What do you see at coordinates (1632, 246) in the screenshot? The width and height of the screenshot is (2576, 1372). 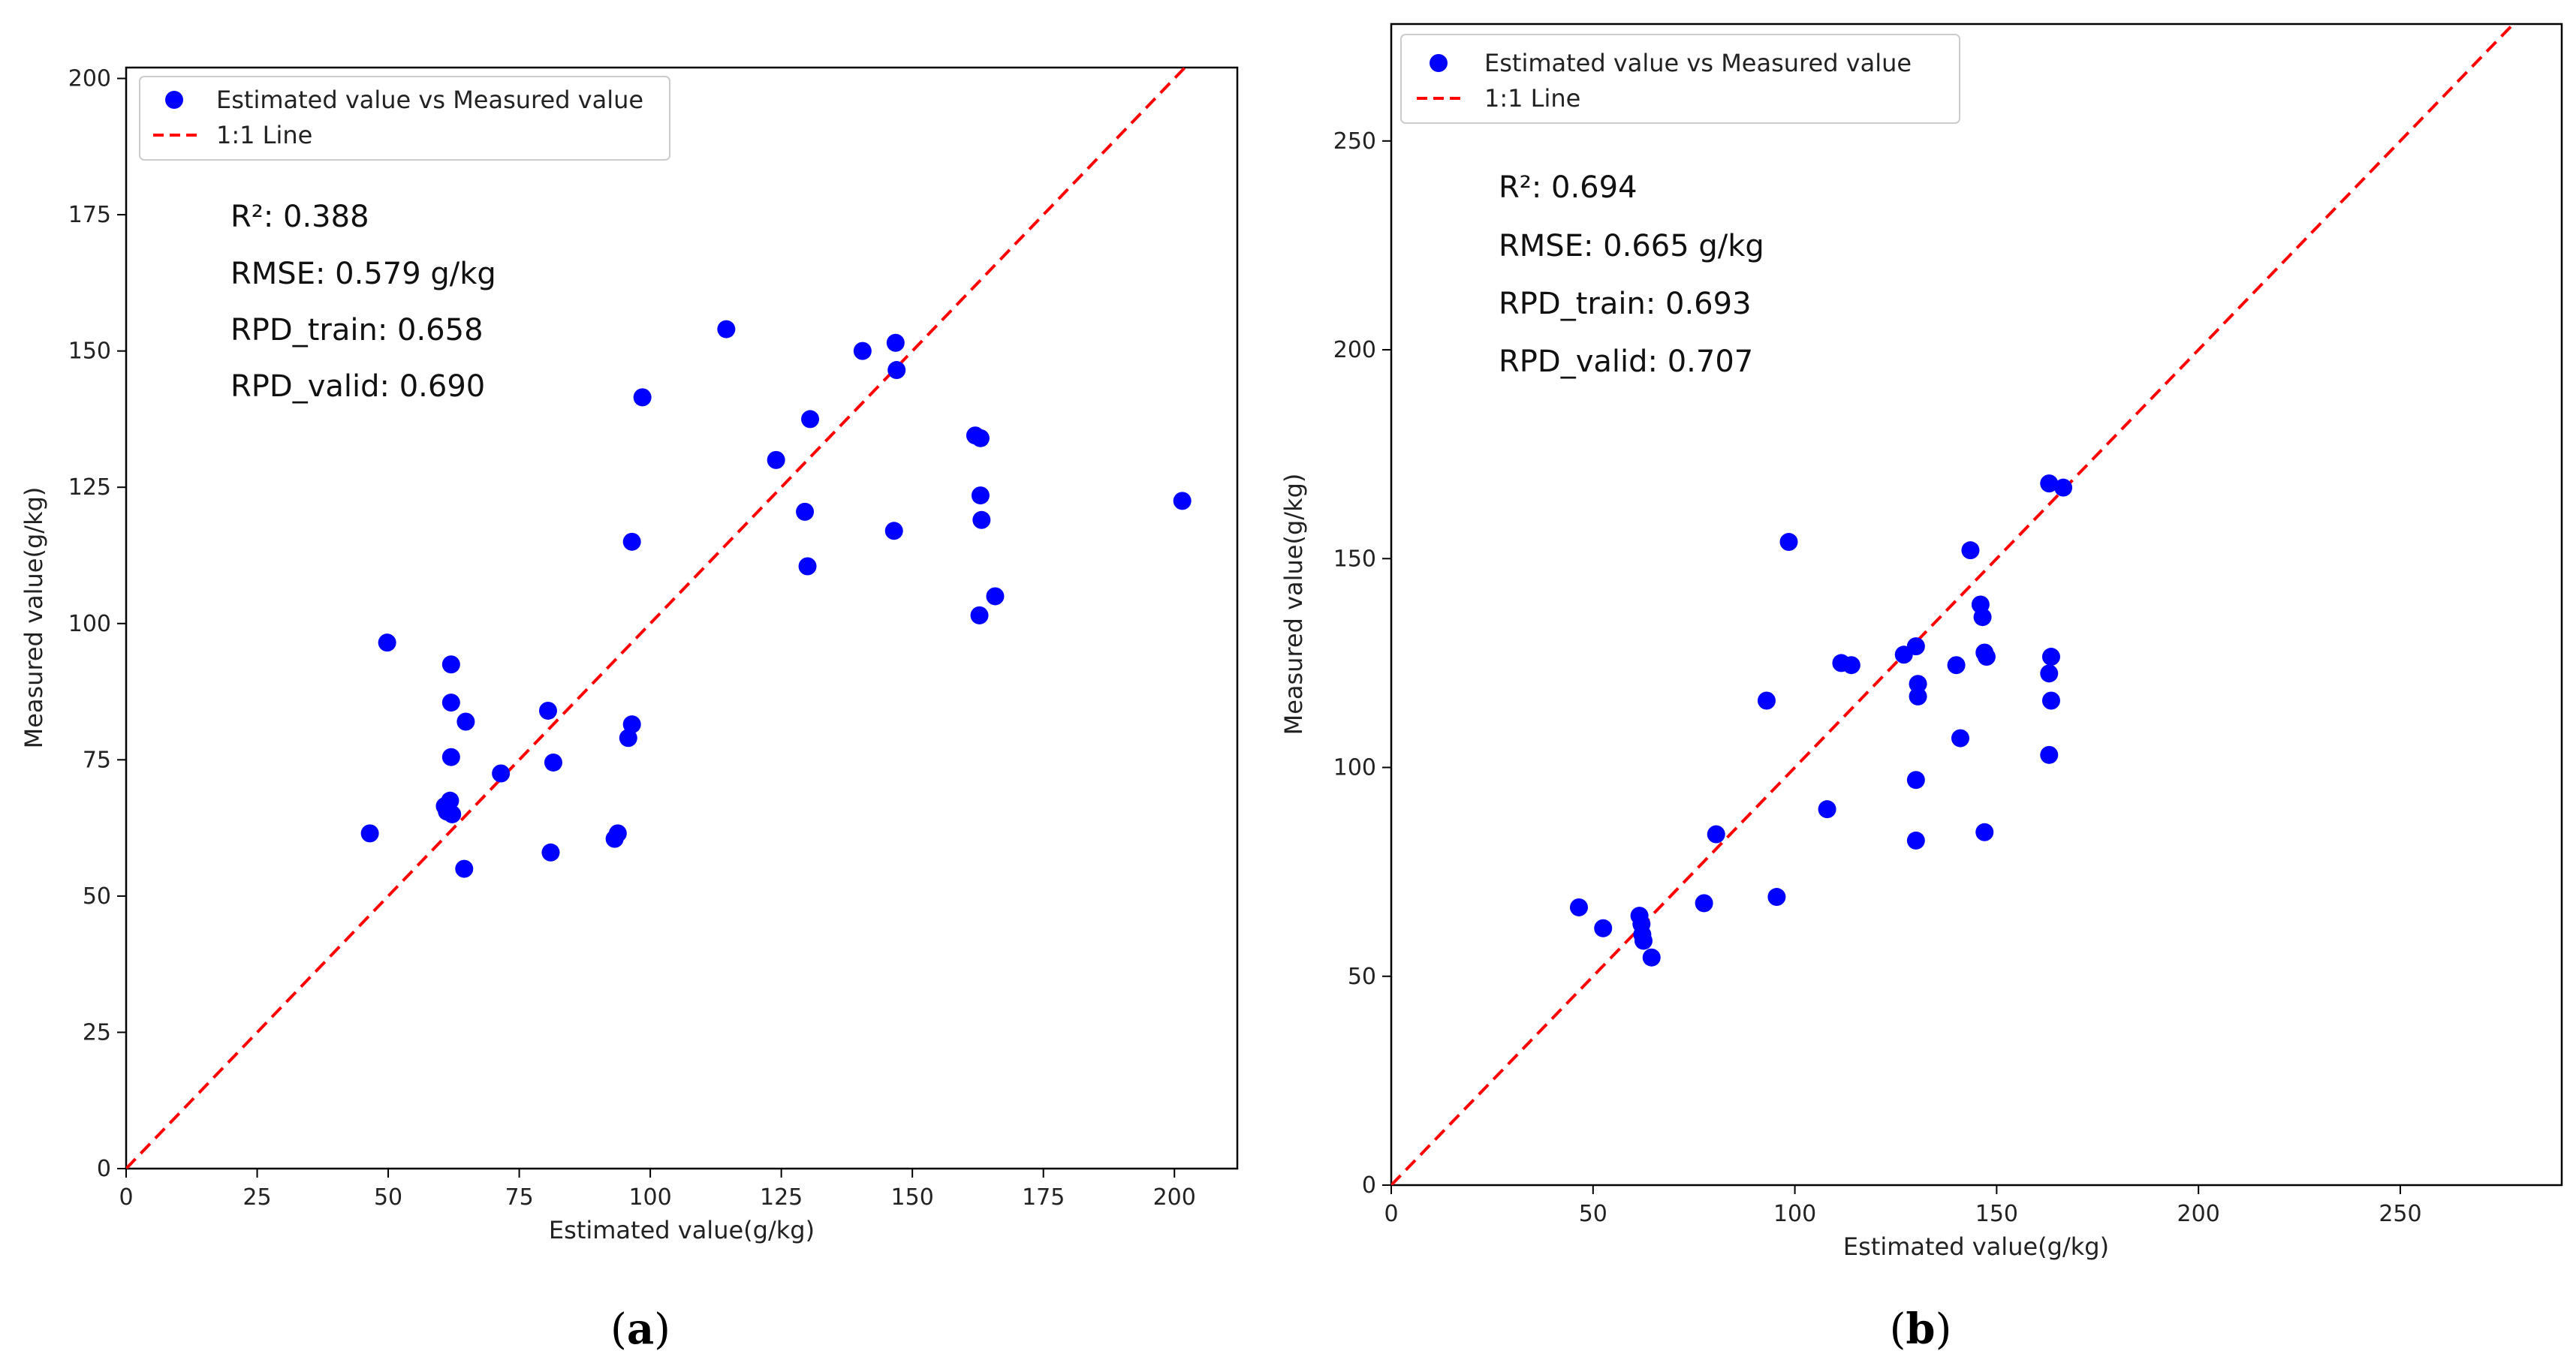 I see `chart-b-stat-rmse: RMSE: 0.665 g/kg` at bounding box center [1632, 246].